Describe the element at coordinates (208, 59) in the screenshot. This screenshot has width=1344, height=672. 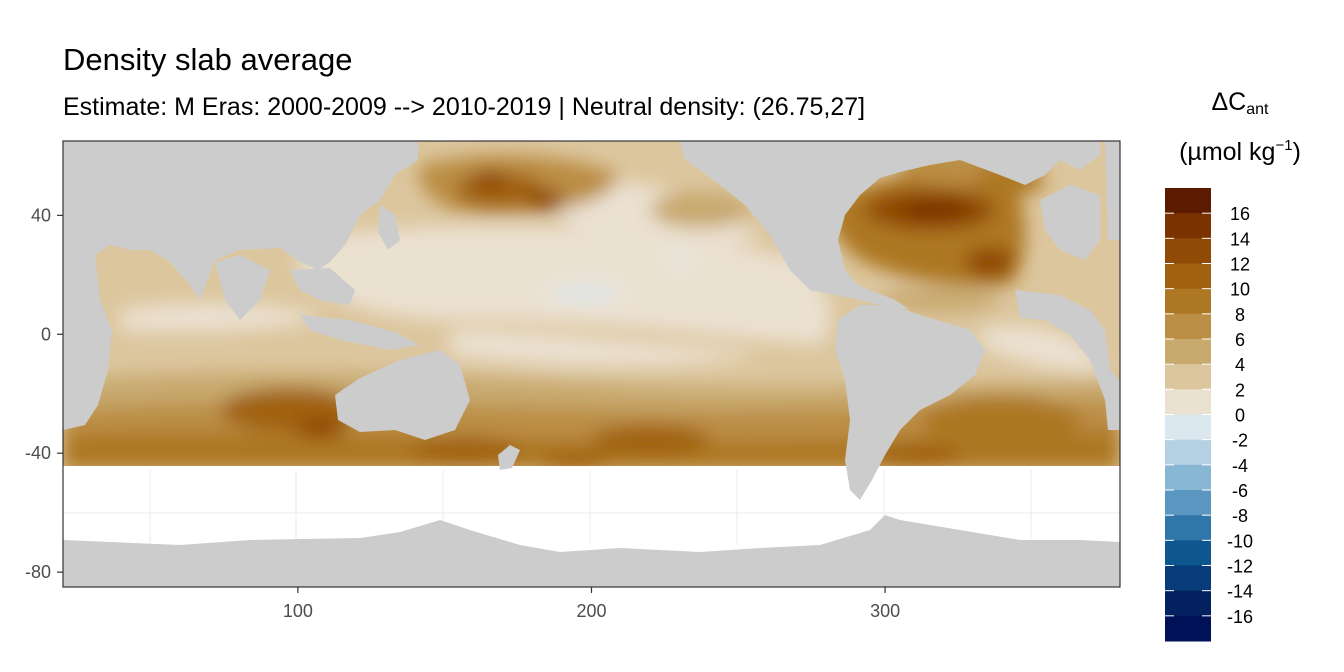
I see `chart-title: Density slab average` at that location.